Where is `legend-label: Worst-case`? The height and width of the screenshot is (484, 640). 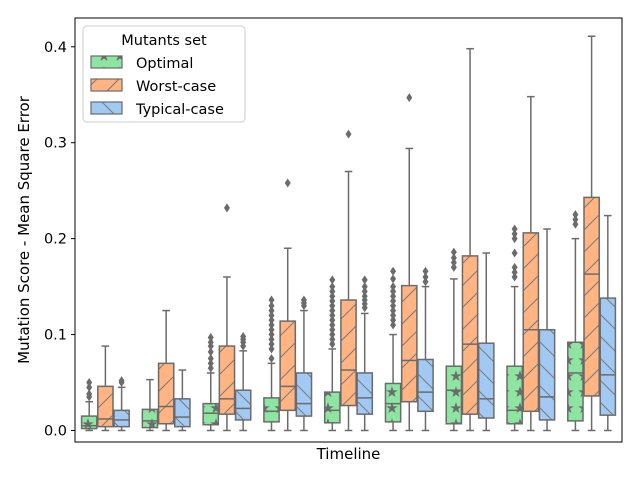 legend-label: Worst-case is located at coordinates (176, 87).